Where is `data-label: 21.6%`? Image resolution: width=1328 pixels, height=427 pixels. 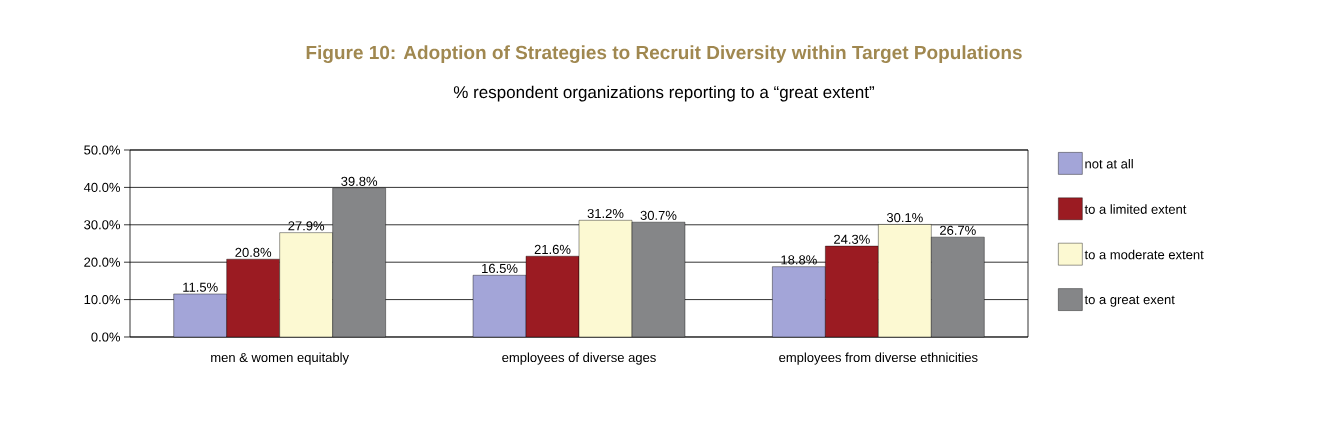
data-label: 21.6% is located at coordinates (552, 249).